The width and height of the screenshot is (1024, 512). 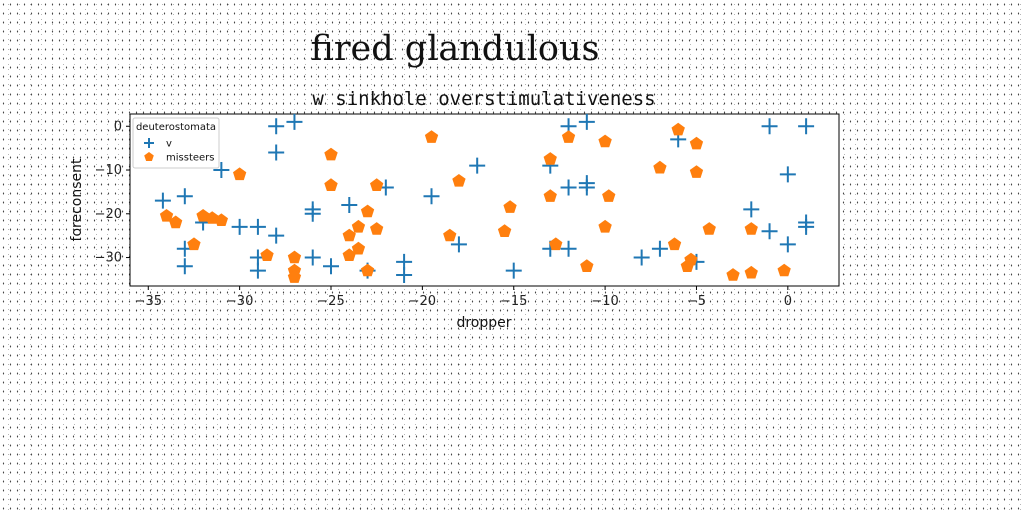 I want to click on x-tick-label: −10, so click(x=604, y=301).